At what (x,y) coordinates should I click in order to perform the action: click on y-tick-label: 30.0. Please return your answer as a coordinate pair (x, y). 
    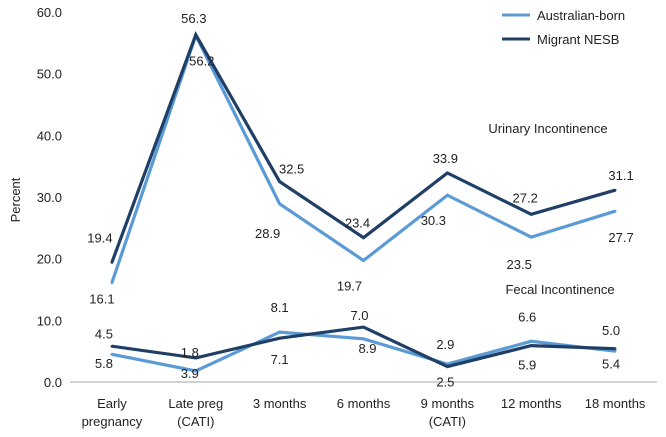
    Looking at the image, I should click on (49, 197).